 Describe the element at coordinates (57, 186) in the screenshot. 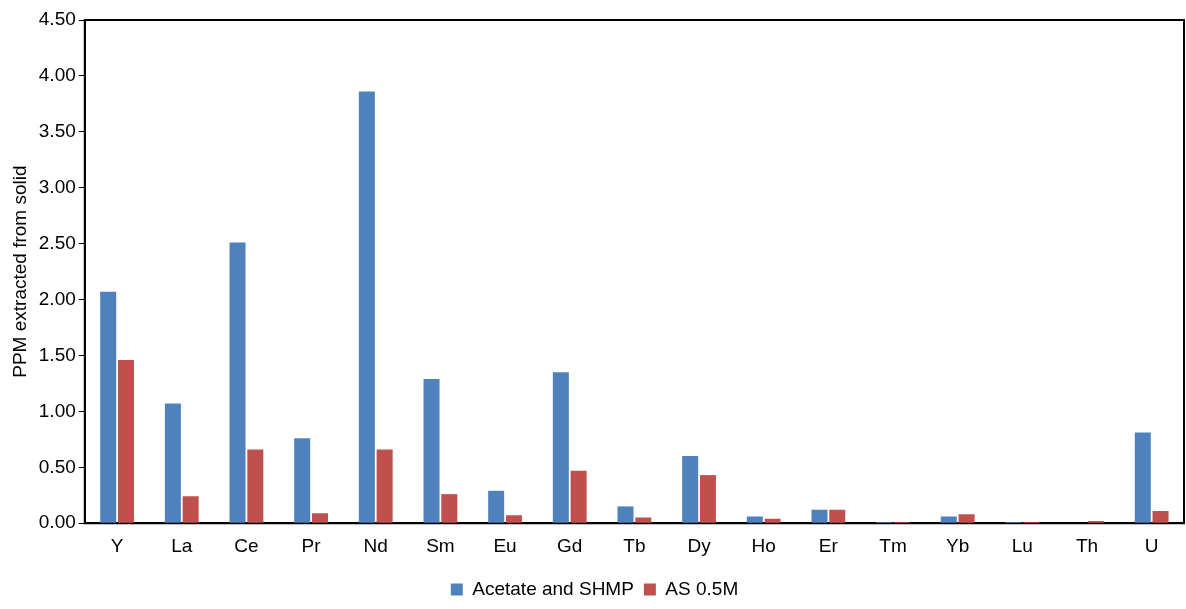

I see `y-tick-label: 3.00` at that location.